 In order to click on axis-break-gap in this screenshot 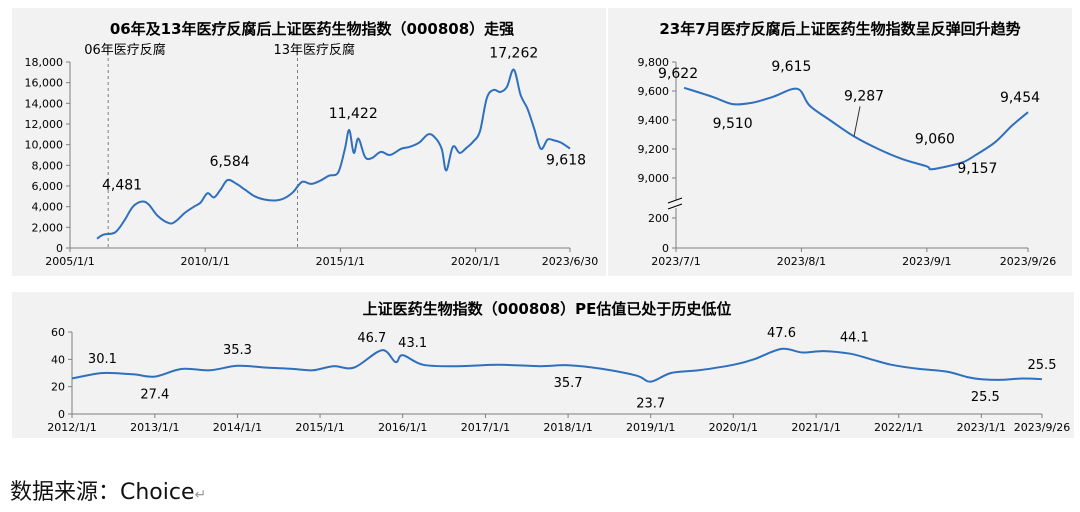, I will do `click(676, 204)`.